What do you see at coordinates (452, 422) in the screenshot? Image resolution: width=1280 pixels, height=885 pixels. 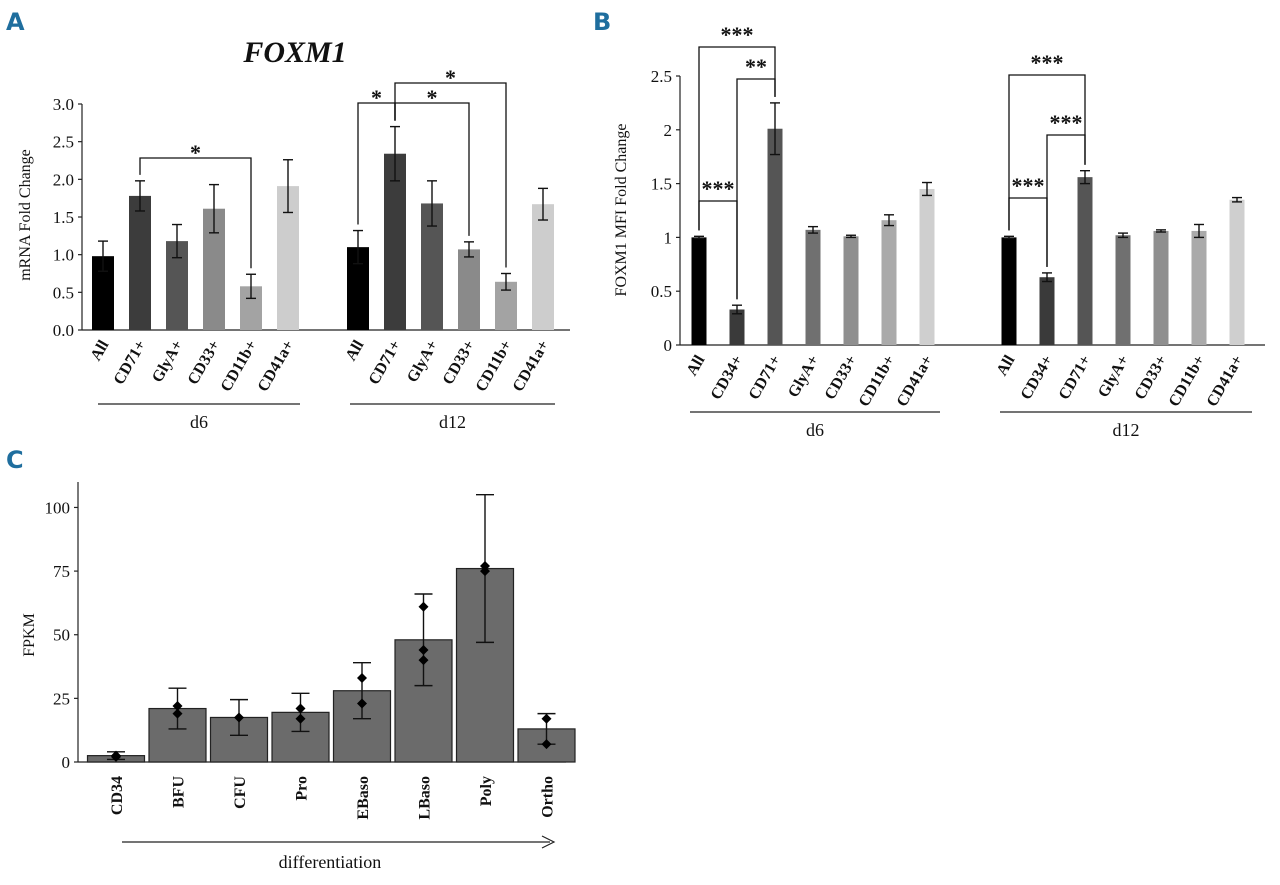 I see `chart-a-group-label: d12` at bounding box center [452, 422].